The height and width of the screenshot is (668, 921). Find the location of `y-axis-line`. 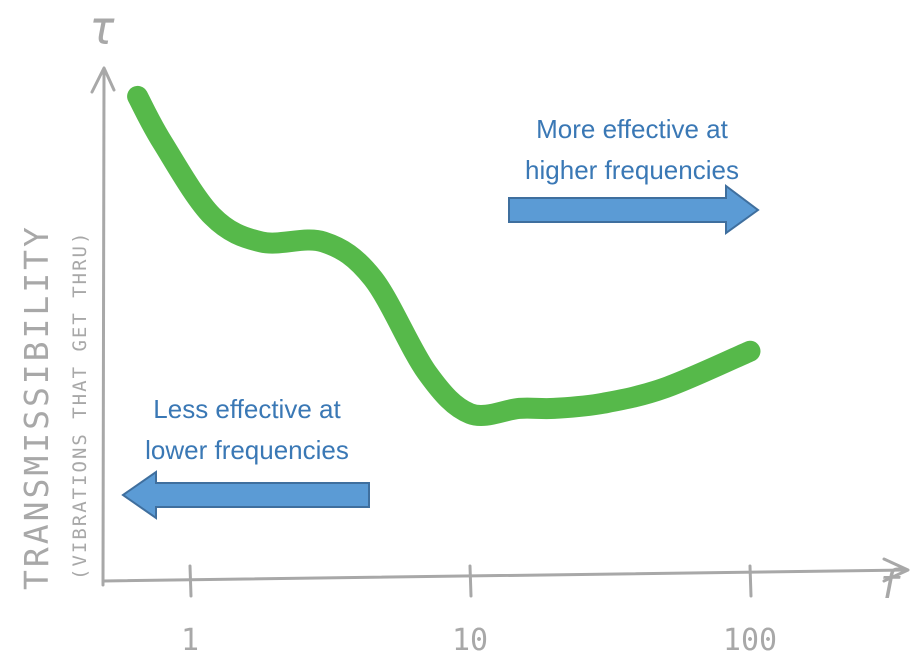

y-axis-line is located at coordinates (103, 328).